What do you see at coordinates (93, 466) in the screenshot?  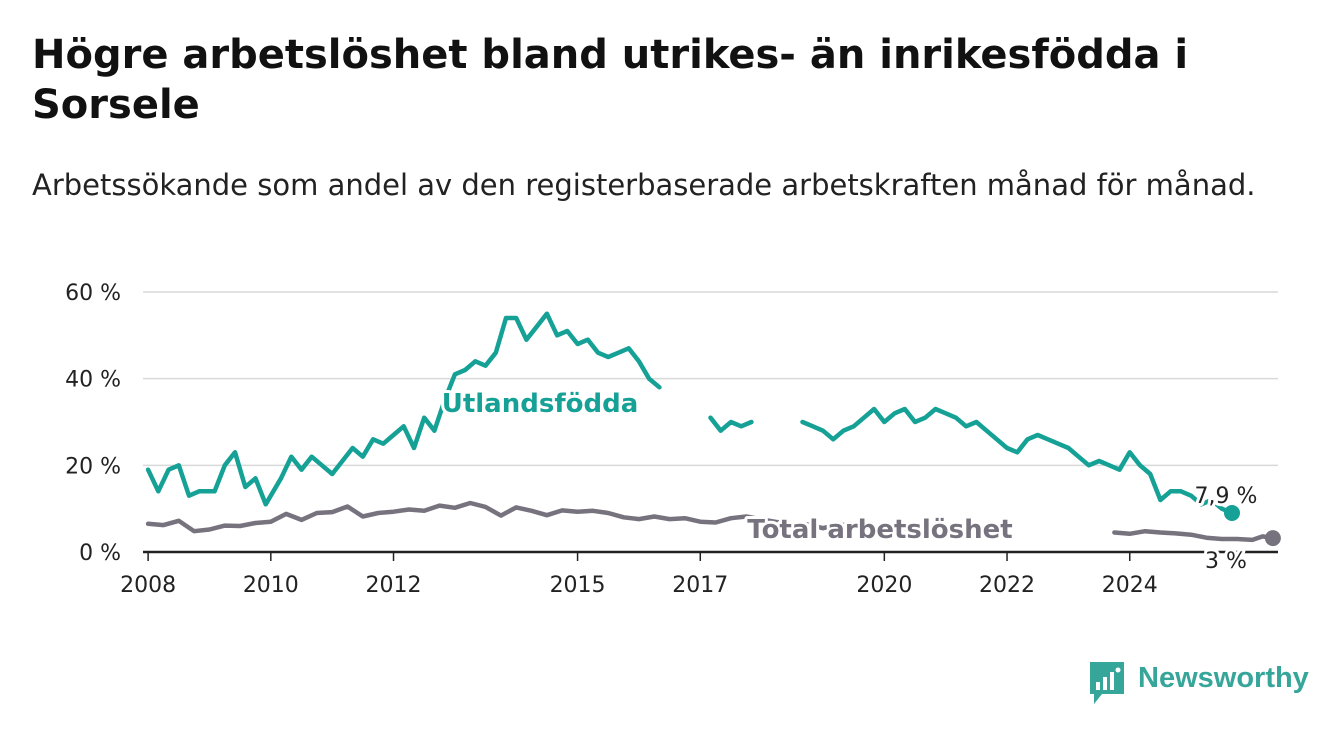 I see `y-tick-label: 20 %` at bounding box center [93, 466].